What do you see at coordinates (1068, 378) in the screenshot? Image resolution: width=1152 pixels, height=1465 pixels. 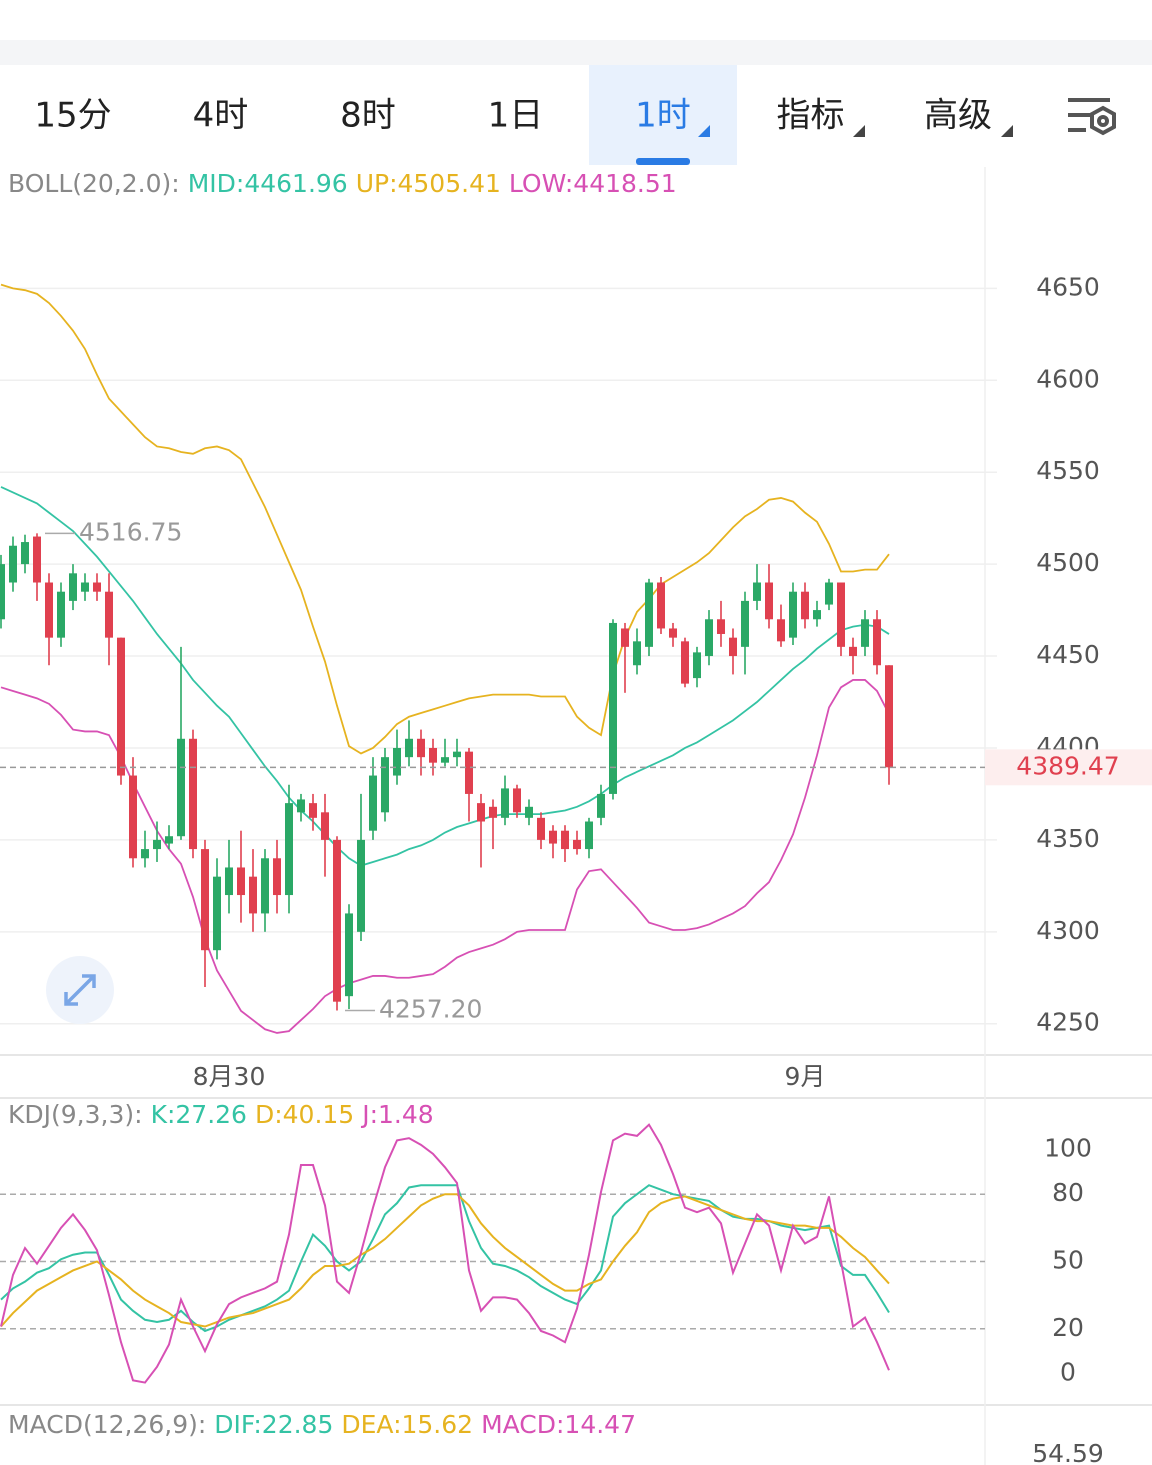 I see `y-tick-label: 4600` at bounding box center [1068, 378].